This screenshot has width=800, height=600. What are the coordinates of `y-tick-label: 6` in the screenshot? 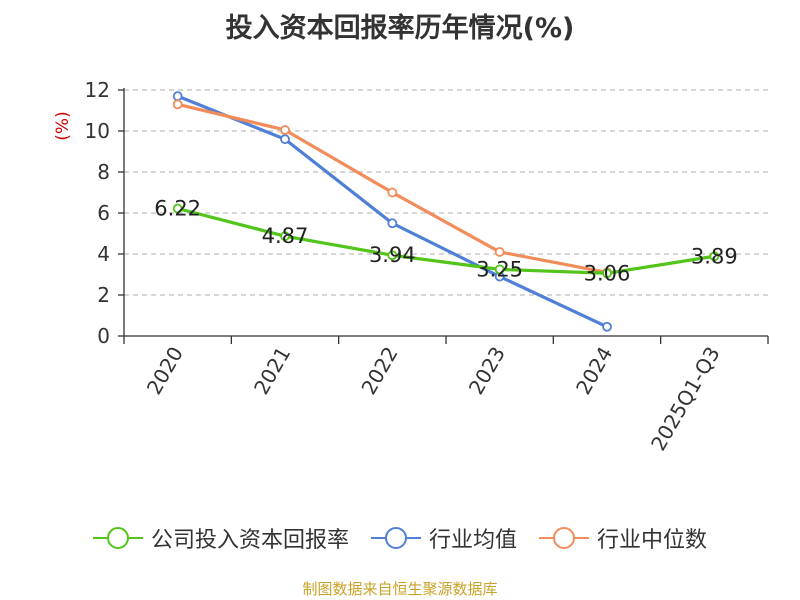 It's located at (103, 213).